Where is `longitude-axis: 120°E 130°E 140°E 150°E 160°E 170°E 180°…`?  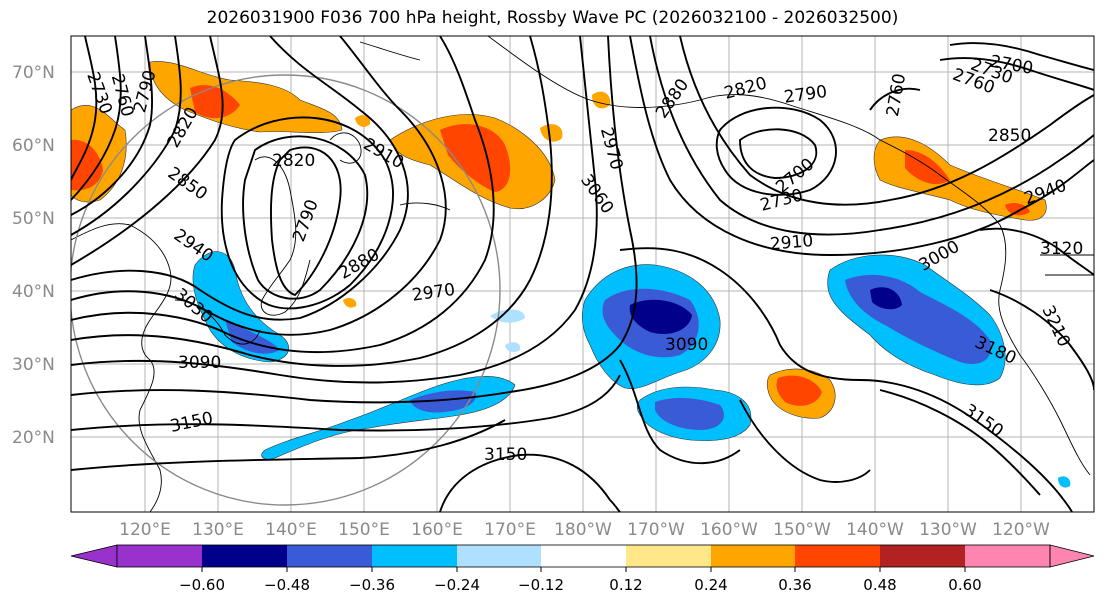
longitude-axis: 120°E 130°E 140°E 150°E 160°E 170°E 180°… is located at coordinates (584, 530).